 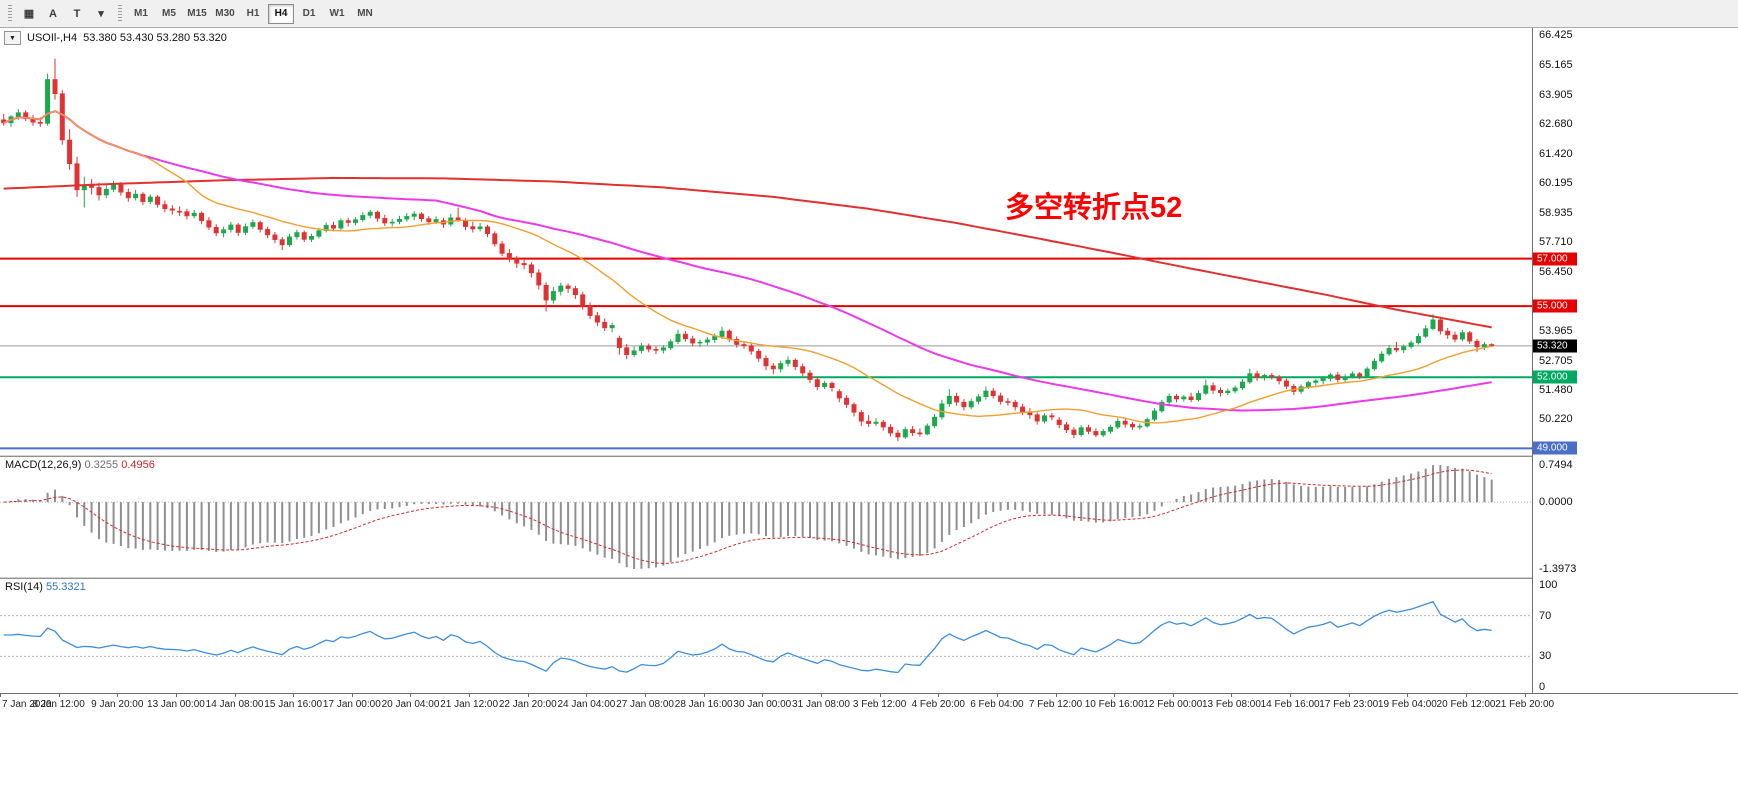 What do you see at coordinates (337, 14) in the screenshot?
I see `timeframe-w1-button: W1` at bounding box center [337, 14].